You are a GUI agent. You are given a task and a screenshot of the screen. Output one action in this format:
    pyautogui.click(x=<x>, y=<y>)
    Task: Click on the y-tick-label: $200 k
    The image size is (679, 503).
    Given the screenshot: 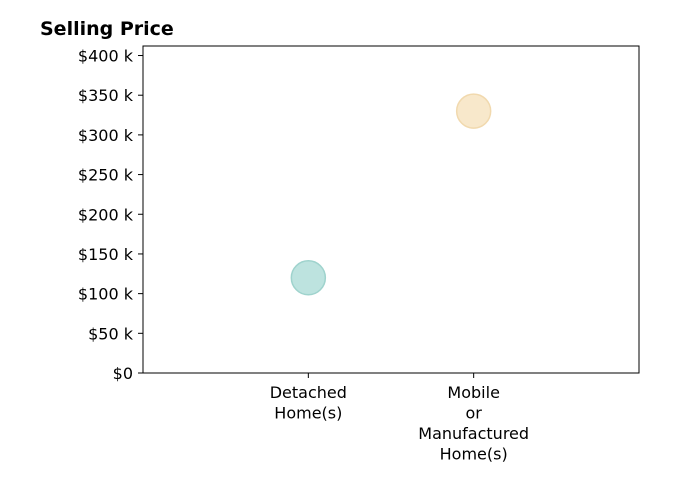 What is the action you would take?
    pyautogui.click(x=106, y=214)
    